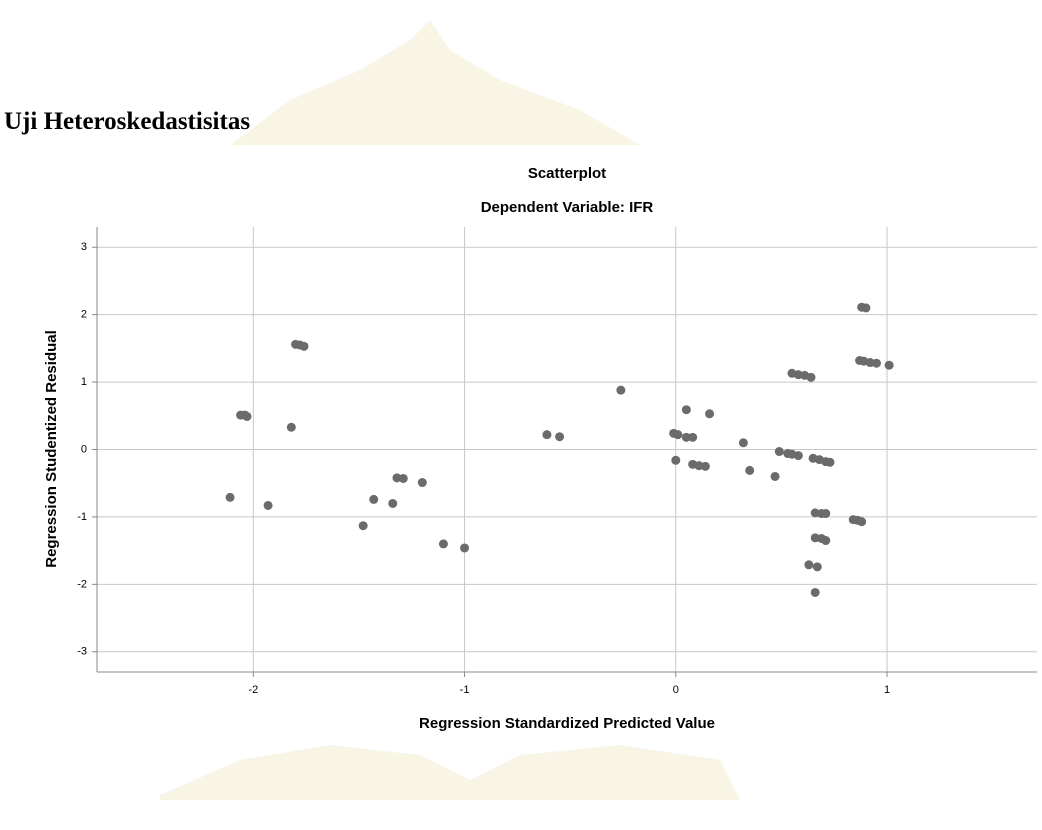  Describe the element at coordinates (676, 690) in the screenshot. I see `x-tick-label: 0` at that location.